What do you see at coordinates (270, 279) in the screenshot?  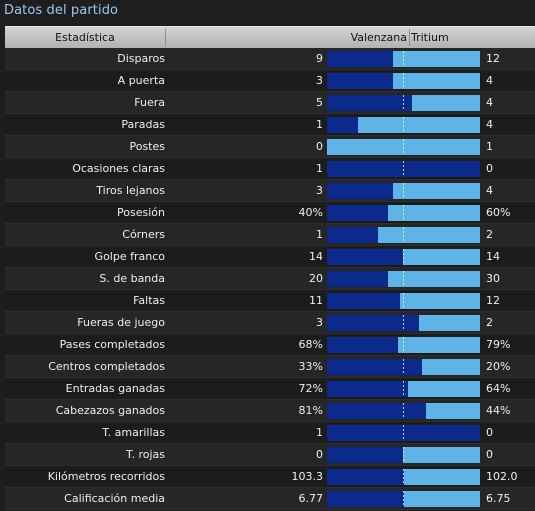 I see `stat-row: S. de banda 20 30` at bounding box center [270, 279].